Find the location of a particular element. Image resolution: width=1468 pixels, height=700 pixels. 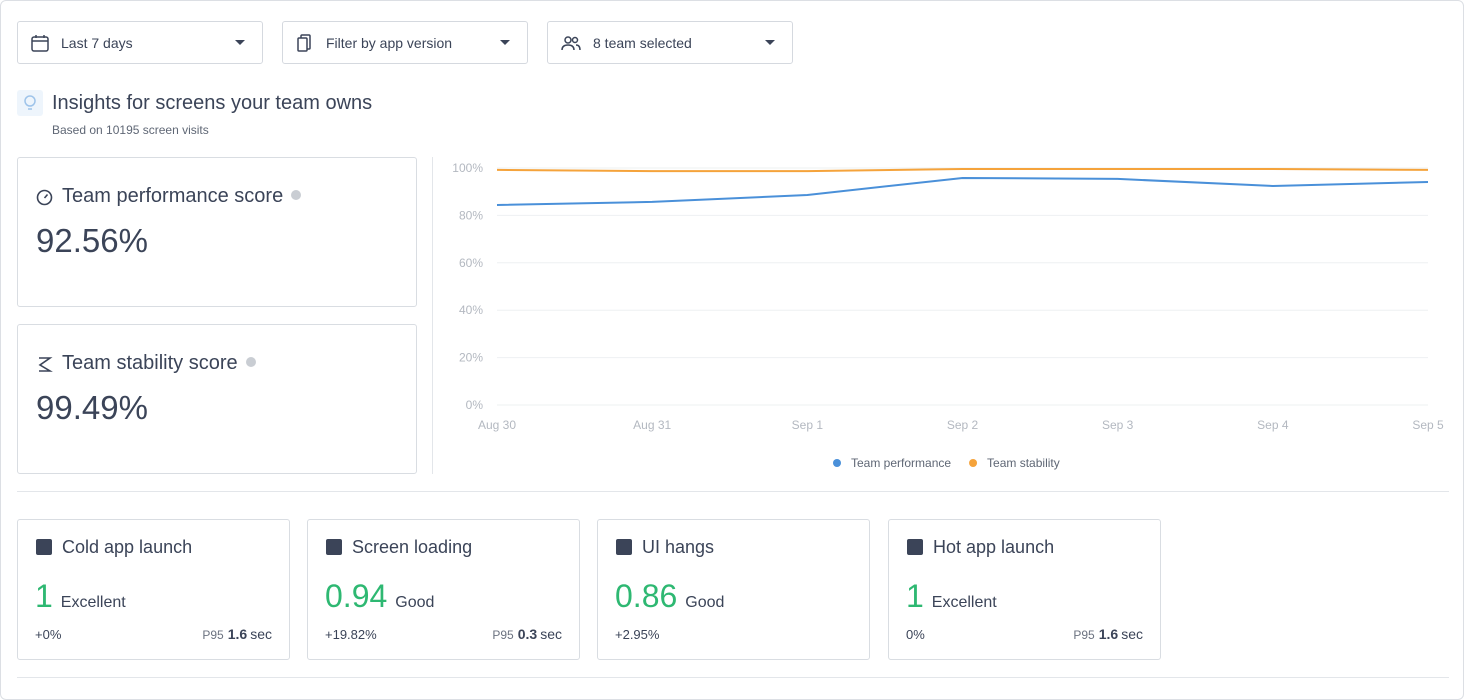

x-tick-label: Sep 5 is located at coordinates (1428, 425).